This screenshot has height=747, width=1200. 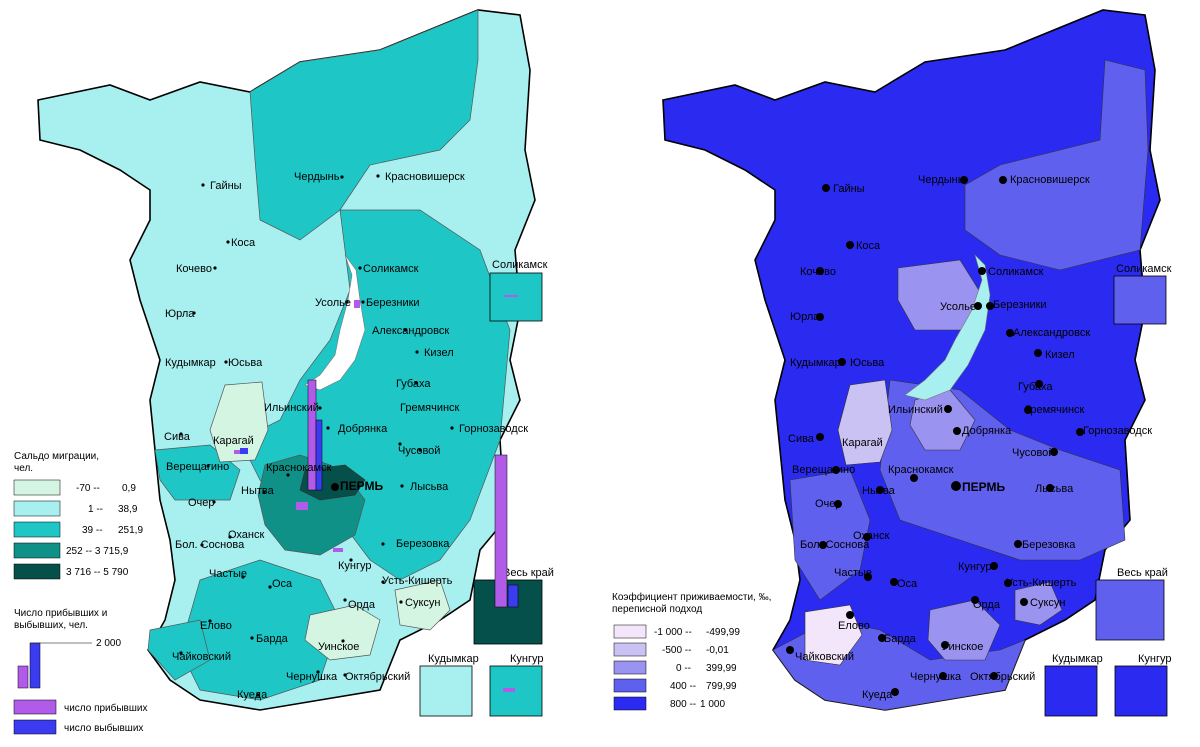 What do you see at coordinates (377, 677) in the screenshot?
I see `label-oktyabrsky: Октябрьский` at bounding box center [377, 677].